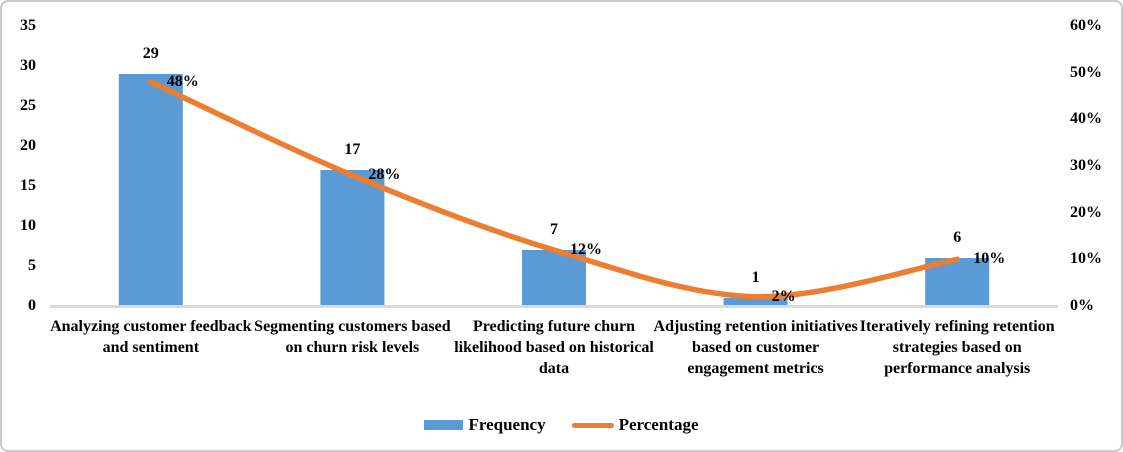 The width and height of the screenshot is (1123, 452). I want to click on frequency-bar-swatch-icon, so click(444, 425).